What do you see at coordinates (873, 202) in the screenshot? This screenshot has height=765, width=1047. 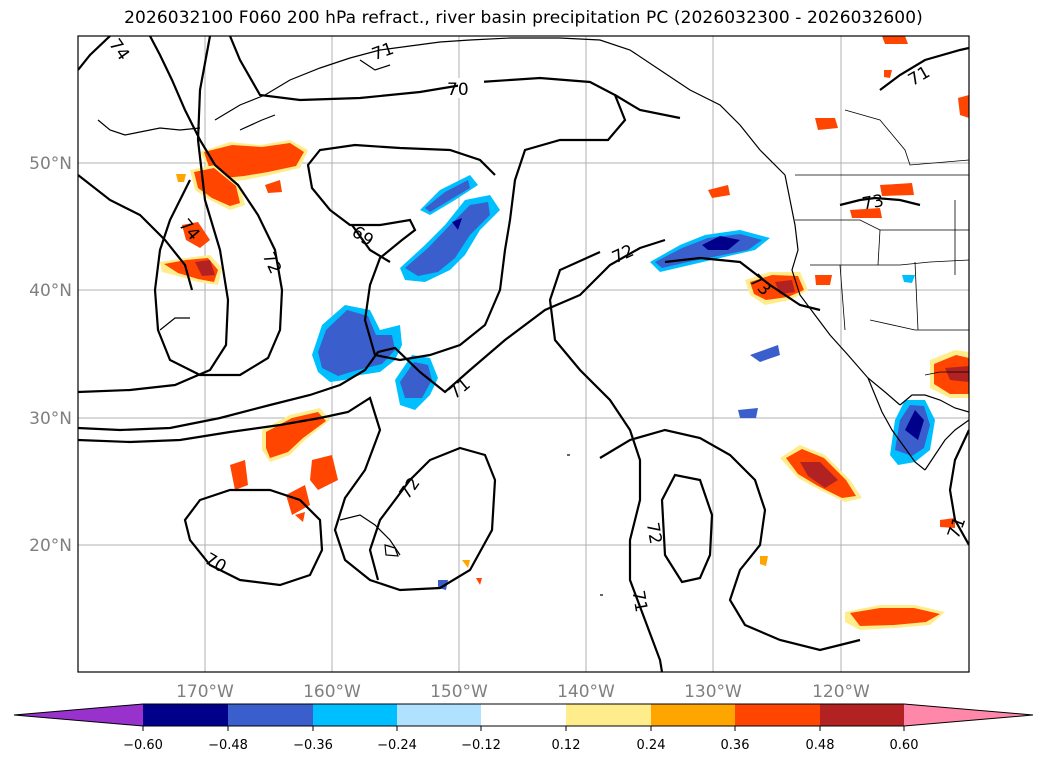 I see `contour-label: 73` at bounding box center [873, 202].